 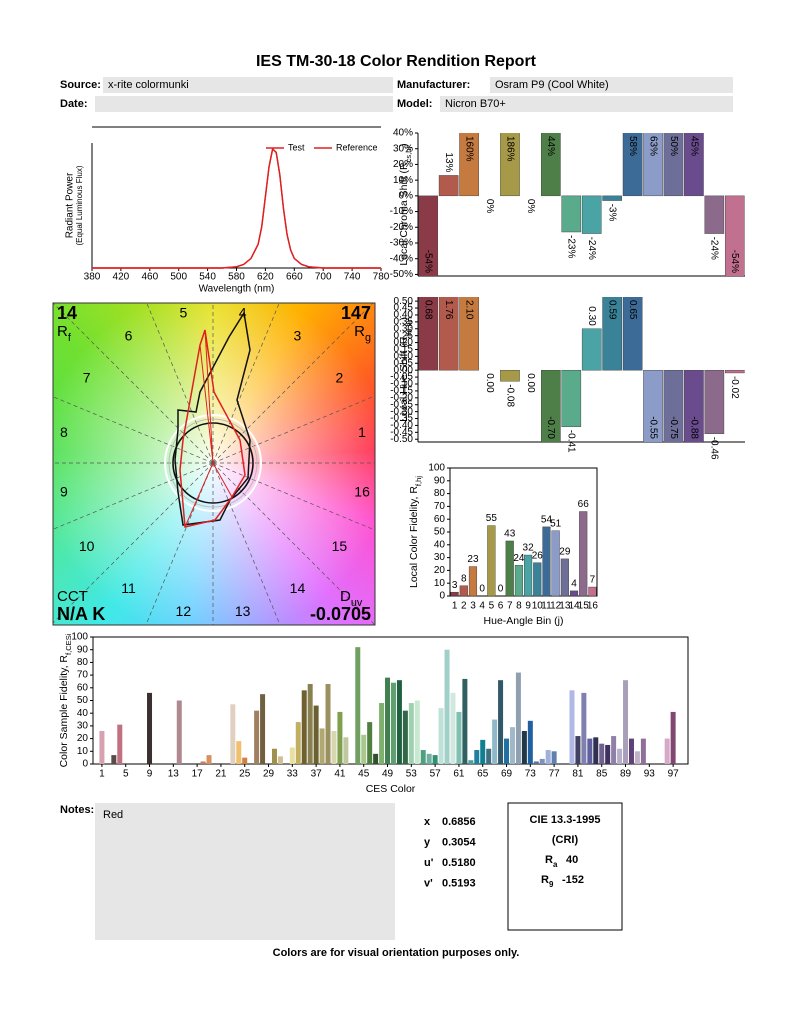 I want to click on y-axis-label-part: Local Color Fidelity, R, so click(x=414, y=537).